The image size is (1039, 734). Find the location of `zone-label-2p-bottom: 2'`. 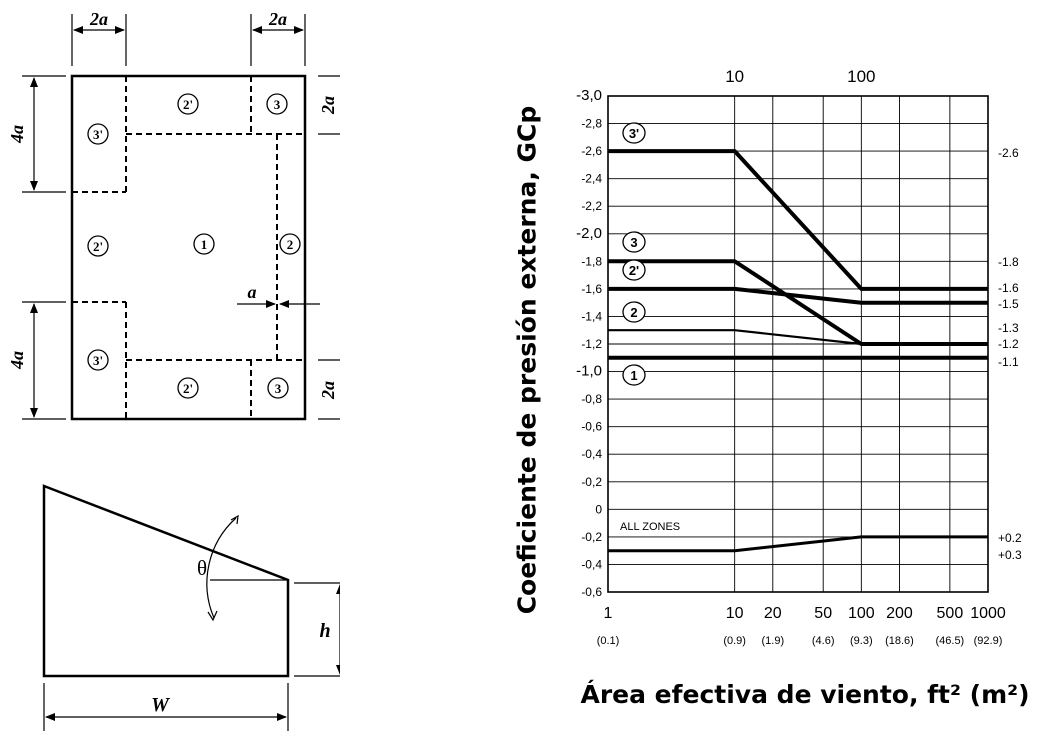

zone-label-2p-bottom: 2' is located at coordinates (188, 388).